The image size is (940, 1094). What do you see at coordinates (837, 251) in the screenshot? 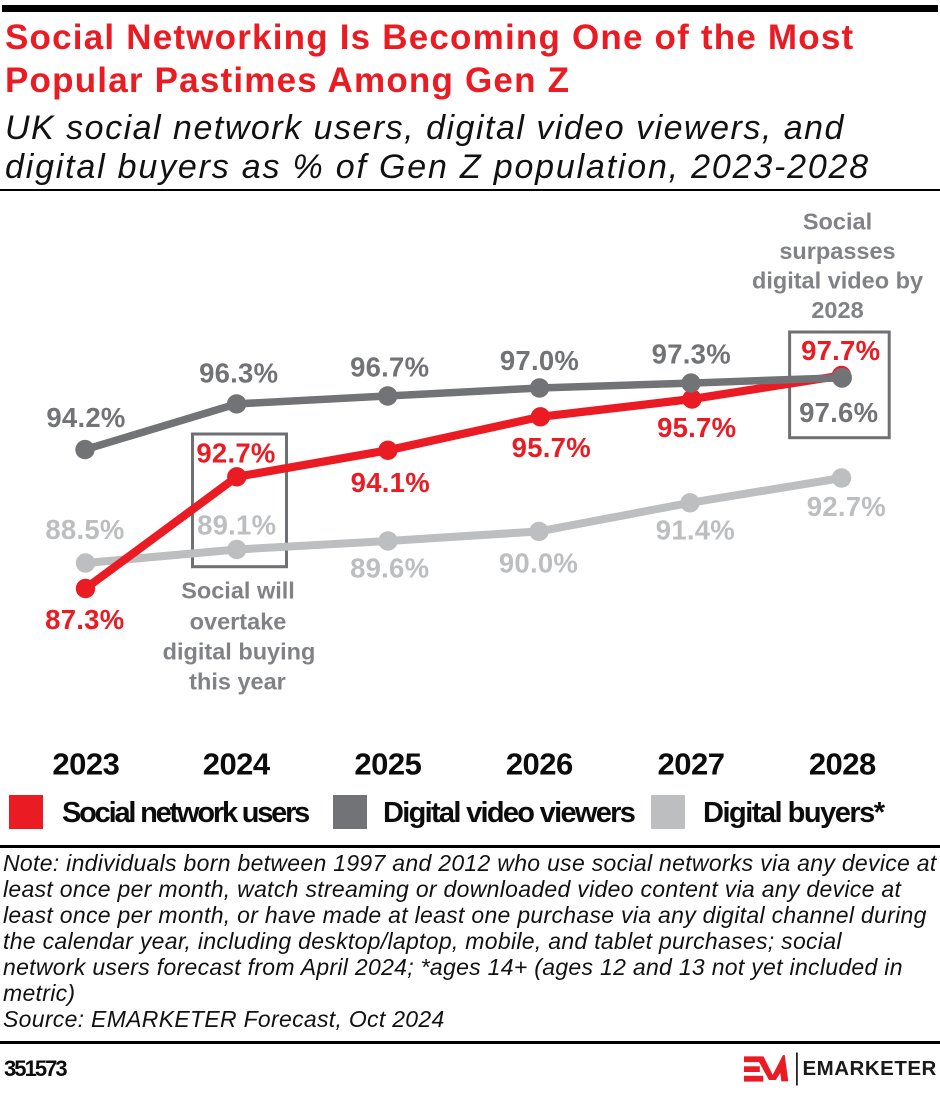
I see `svg-text: surpasses` at bounding box center [837, 251].